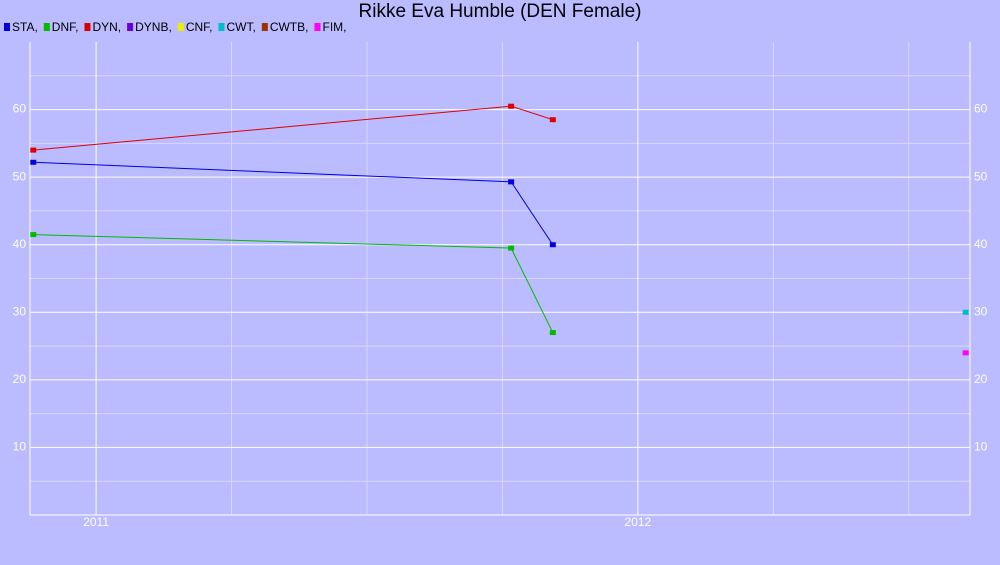  What do you see at coordinates (638, 522) in the screenshot?
I see `x-tick-label: 2012` at bounding box center [638, 522].